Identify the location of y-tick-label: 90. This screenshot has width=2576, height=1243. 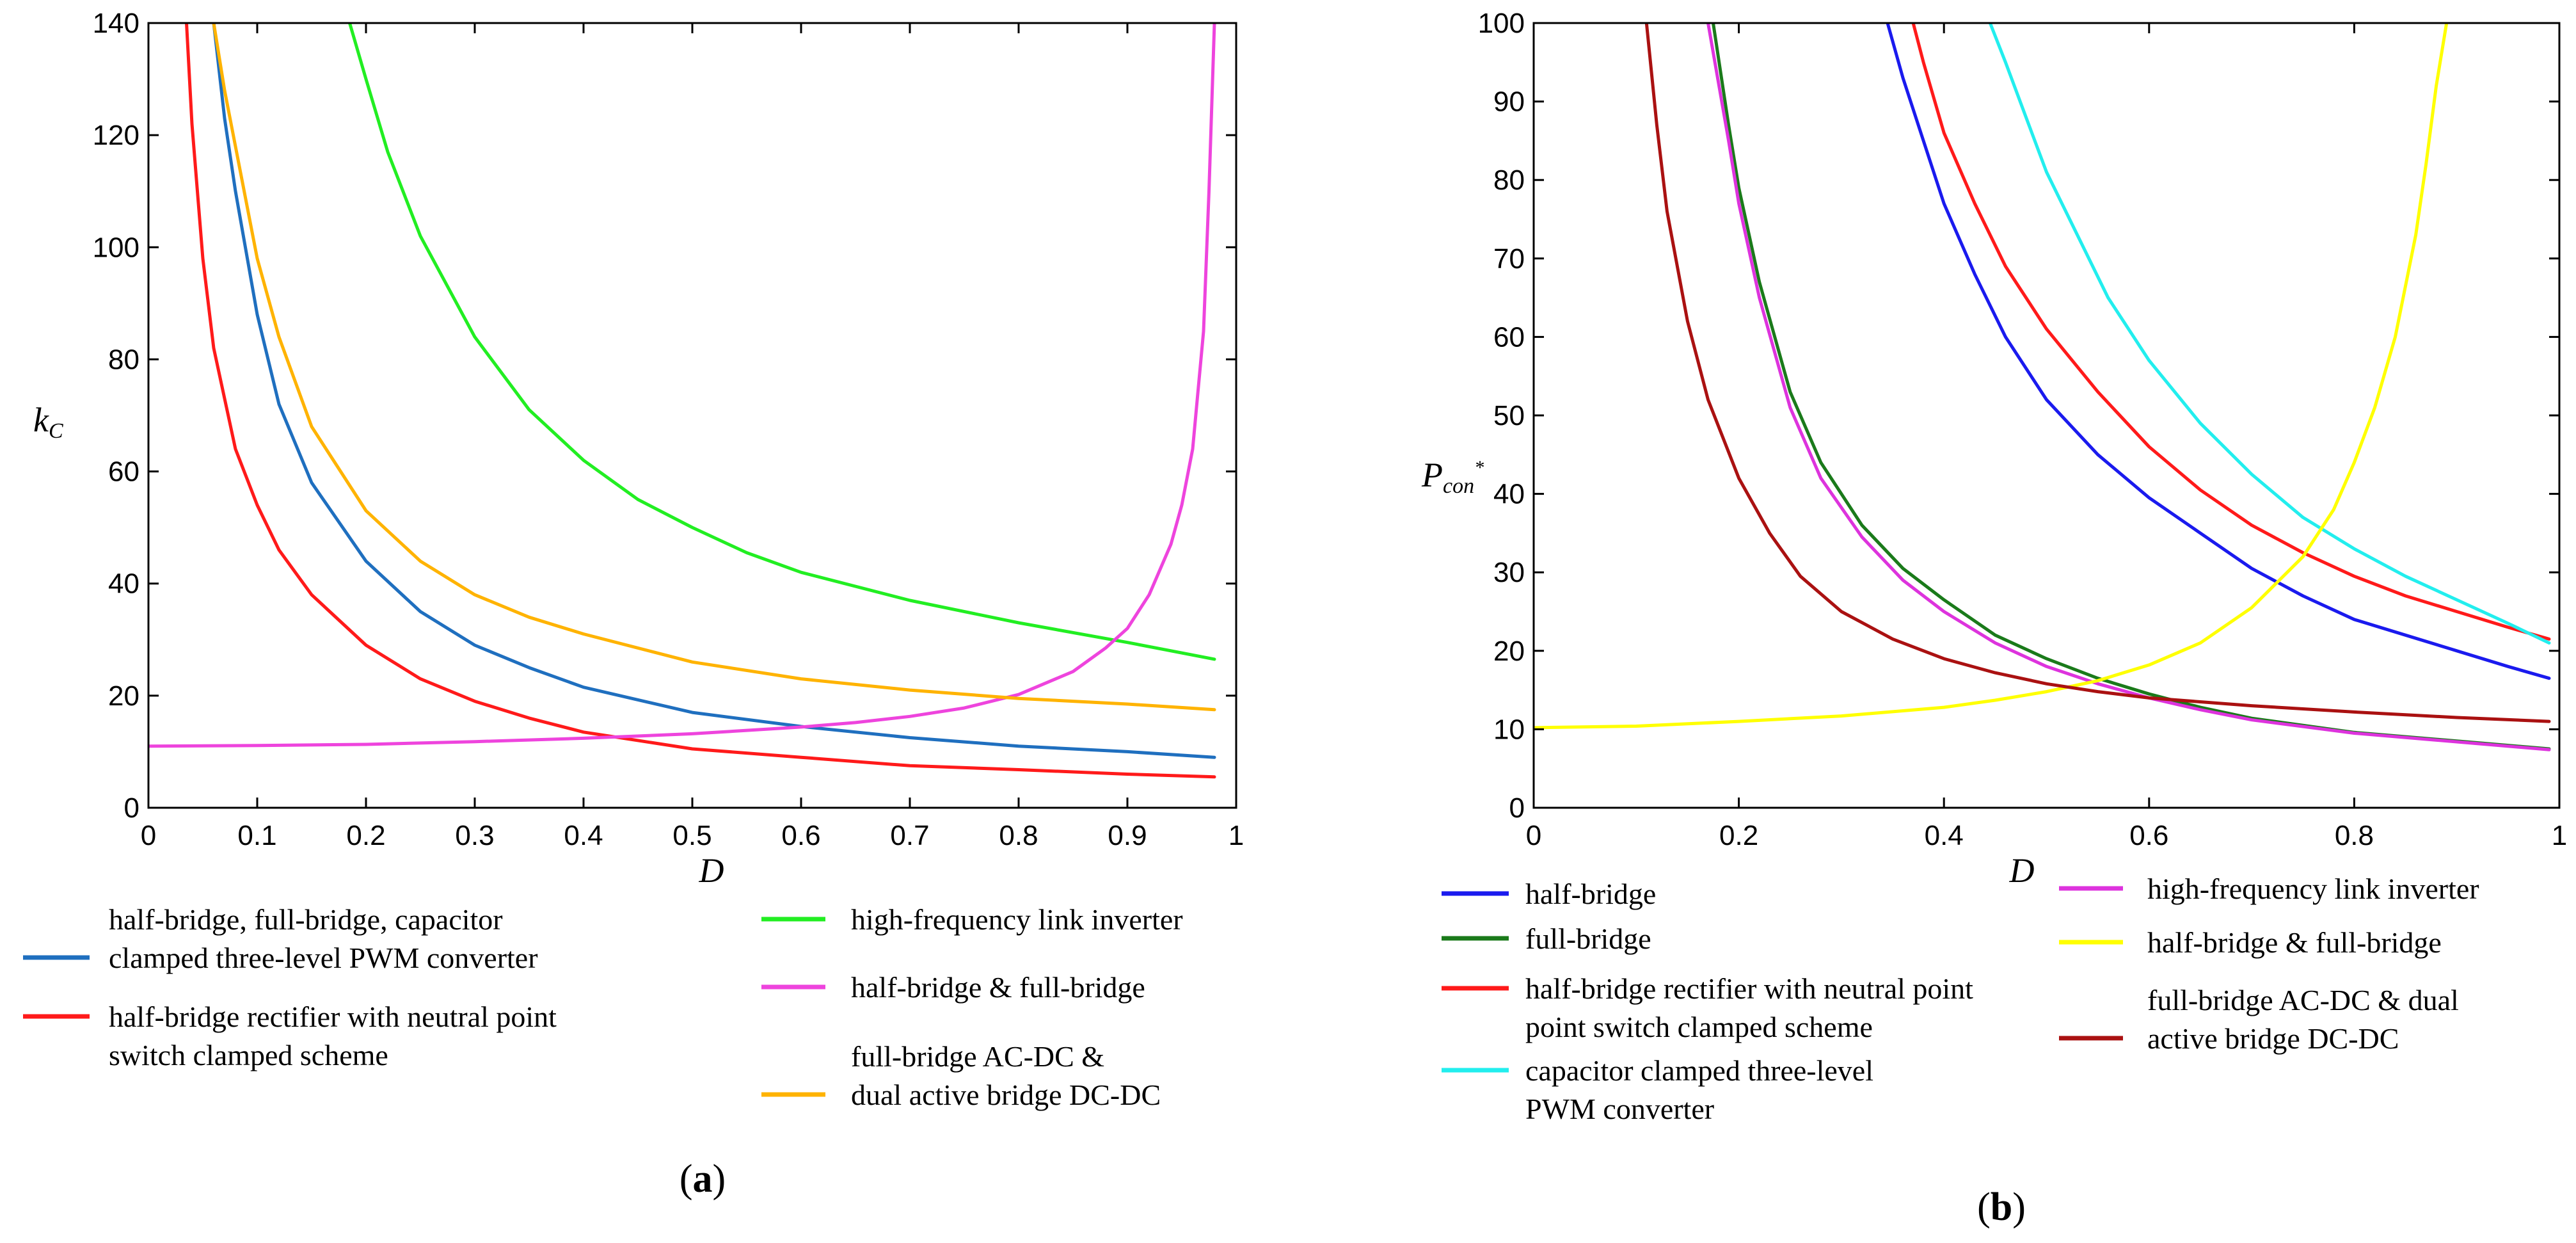
(1509, 102).